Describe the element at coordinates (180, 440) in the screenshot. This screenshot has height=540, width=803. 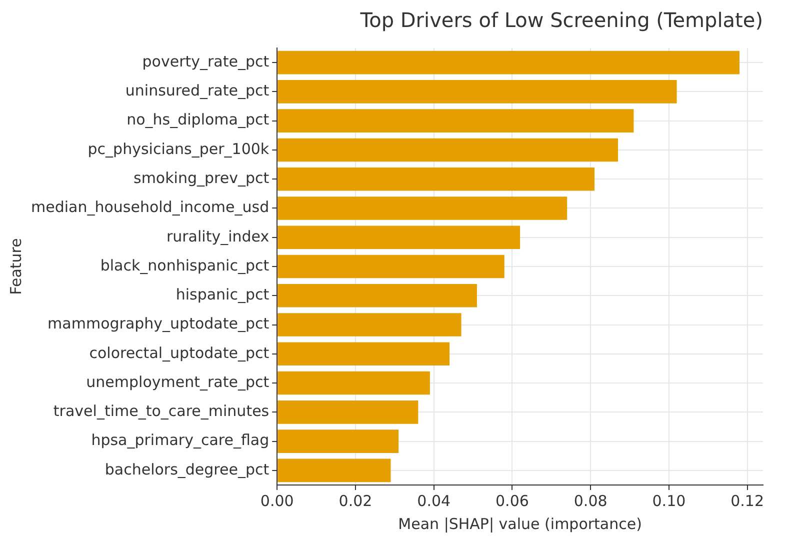
I see `y-tick-label: hpsa_primary_care_flag` at that location.